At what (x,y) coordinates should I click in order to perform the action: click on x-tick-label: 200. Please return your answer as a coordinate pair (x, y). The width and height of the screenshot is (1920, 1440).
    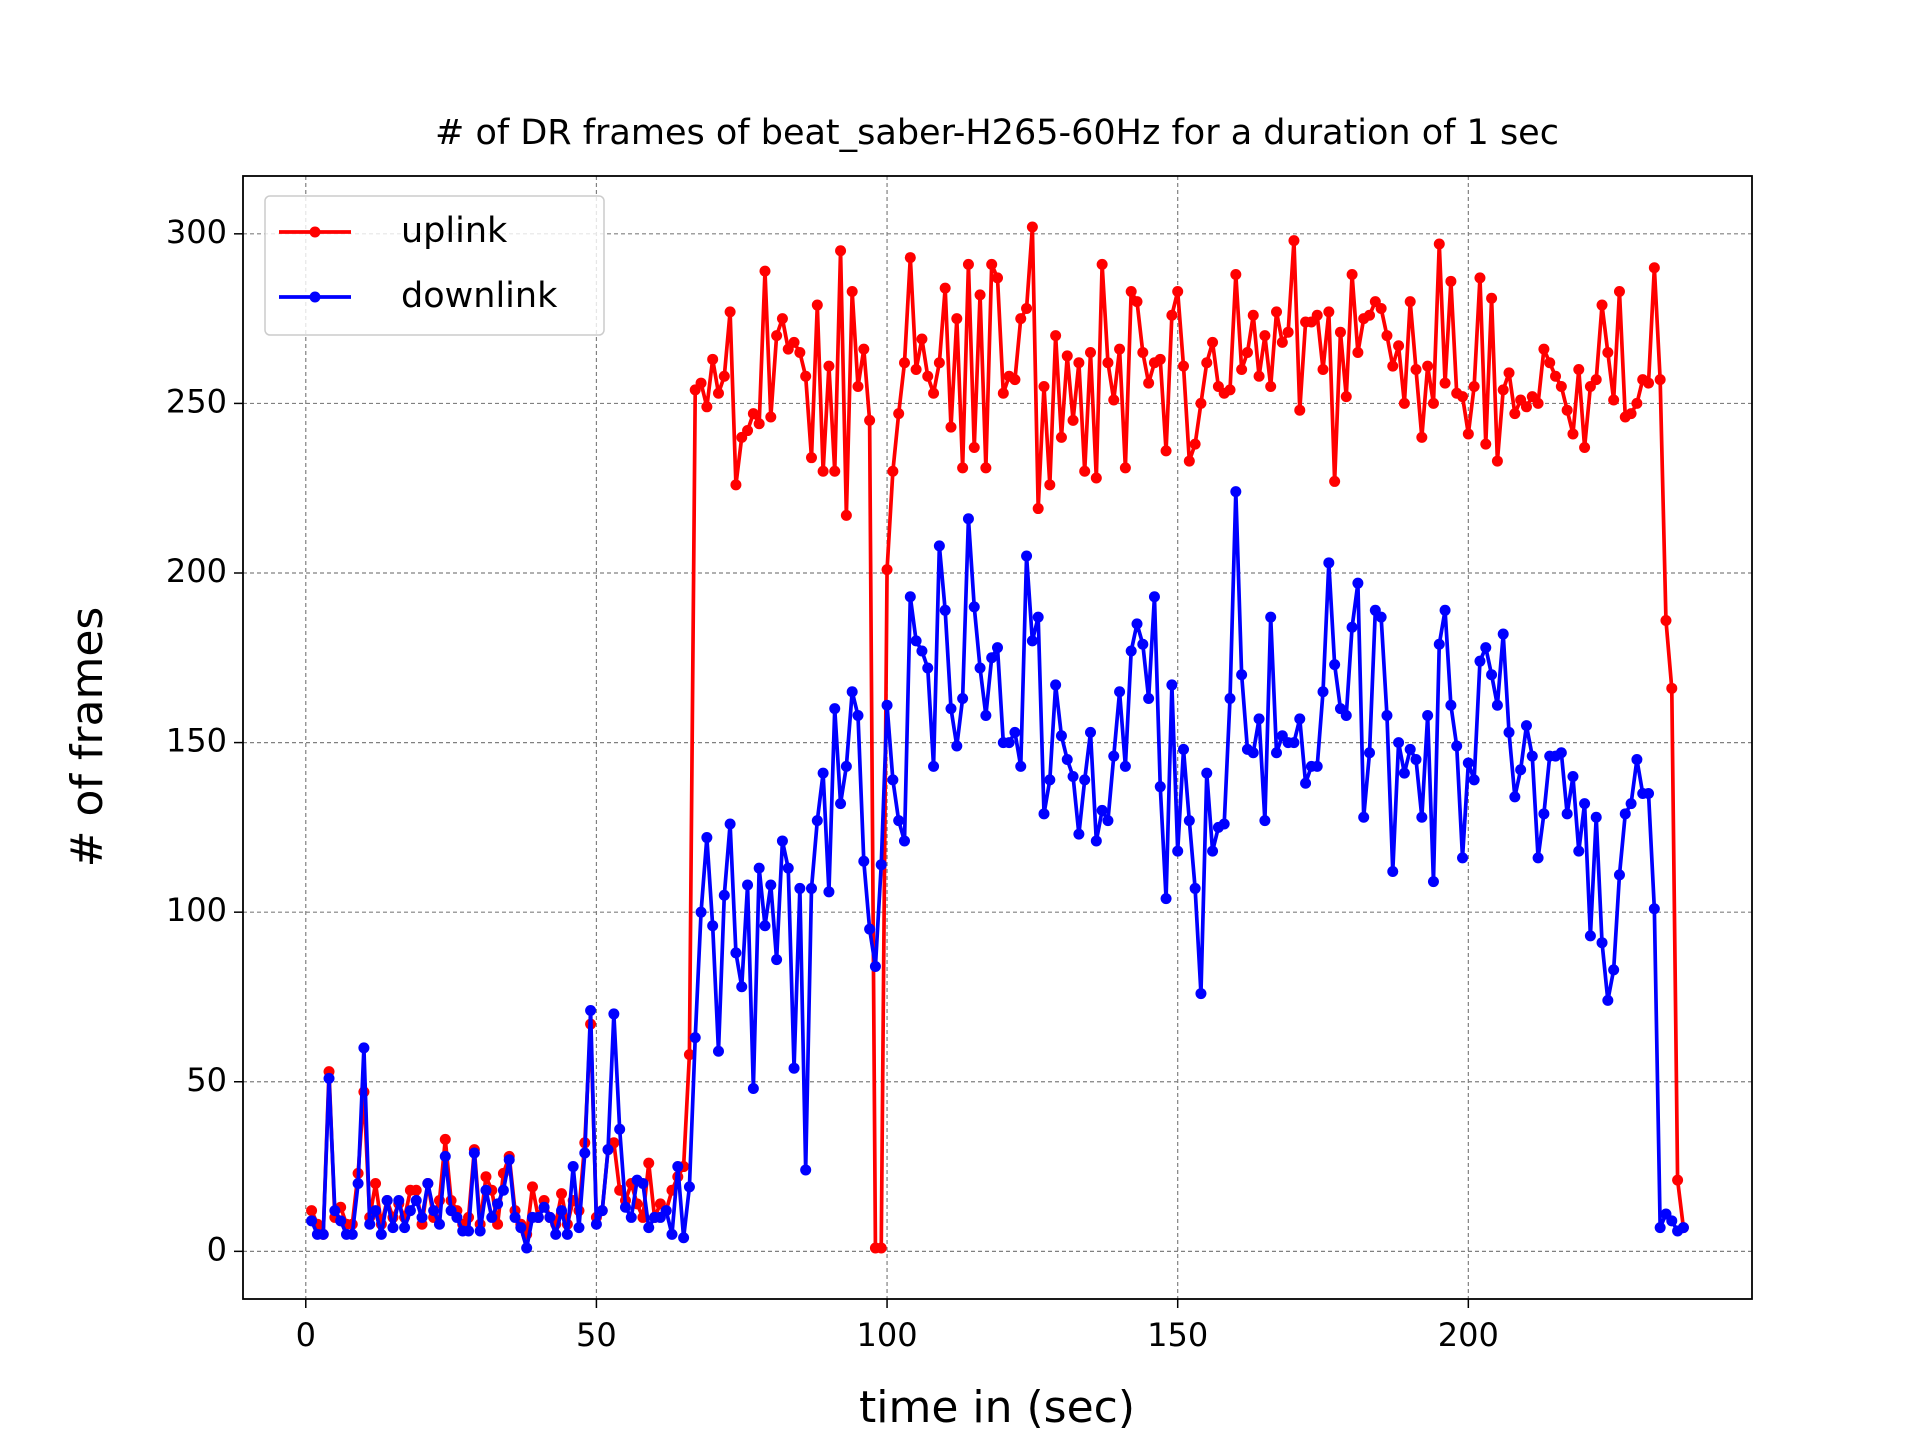
    Looking at the image, I should click on (1468, 1335).